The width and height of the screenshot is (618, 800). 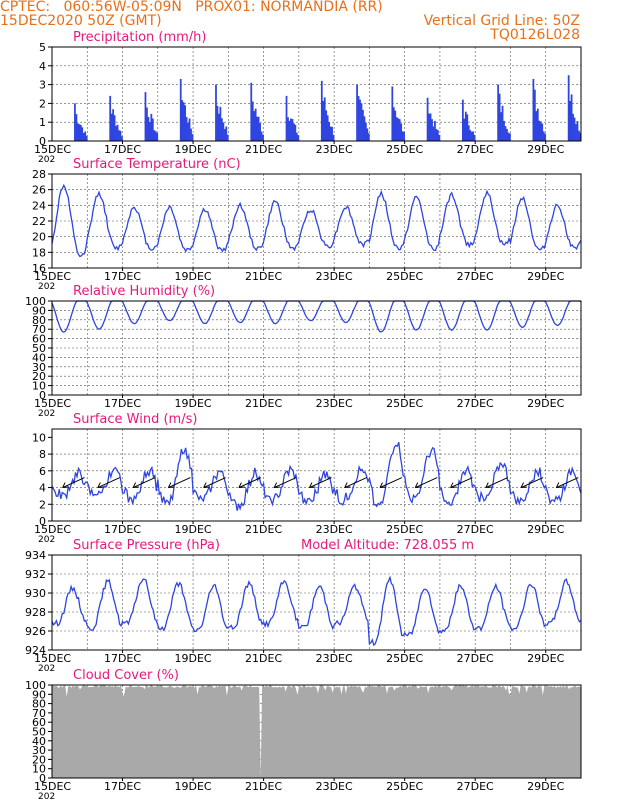 What do you see at coordinates (39, 221) in the screenshot?
I see `temperature-ytick-label: 22` at bounding box center [39, 221].